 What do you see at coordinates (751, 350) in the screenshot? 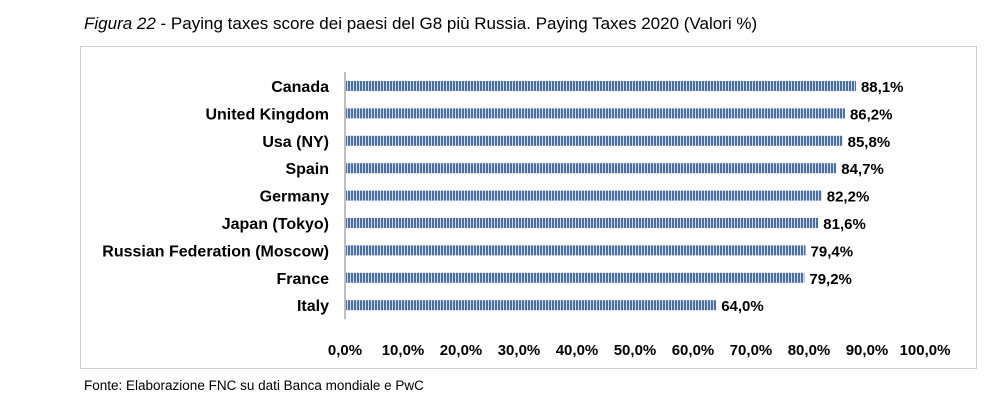
I see `x-tick-label: 70,0%` at bounding box center [751, 350].